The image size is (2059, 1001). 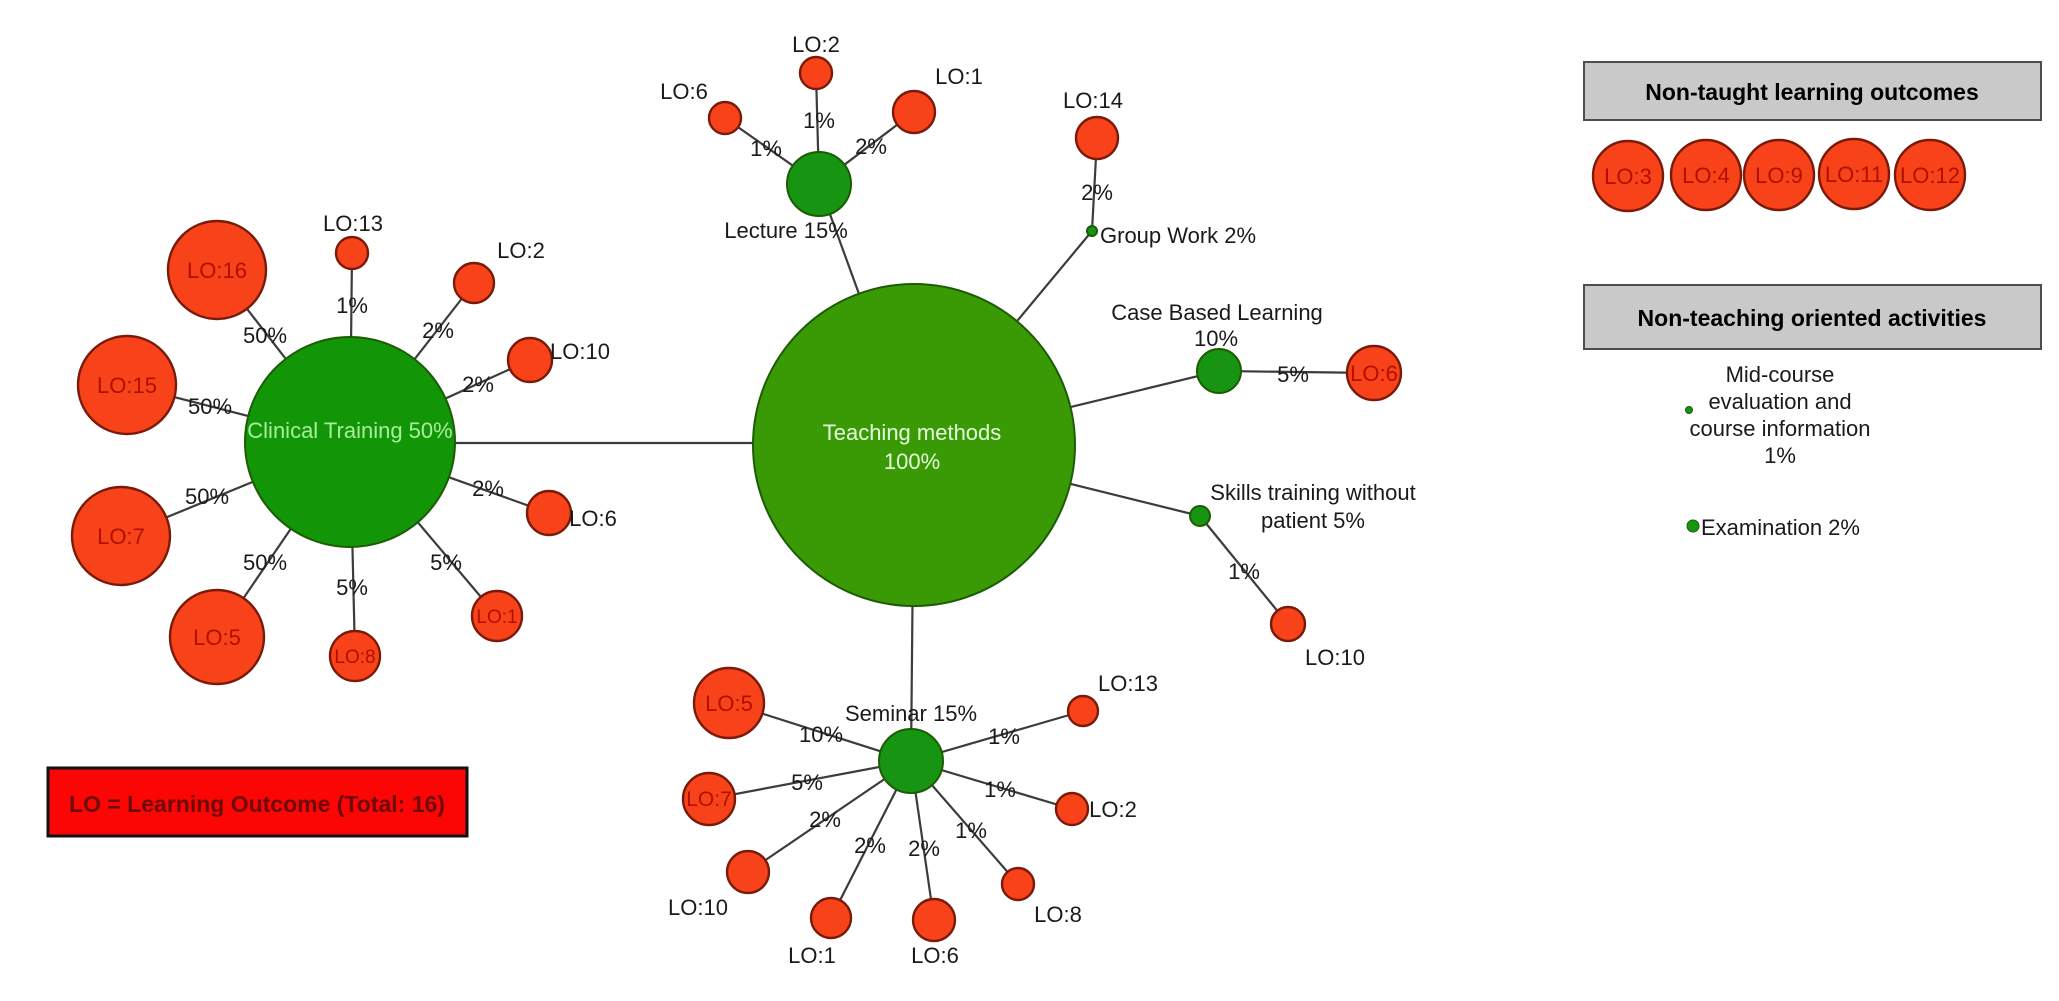 What do you see at coordinates (1313, 520) in the screenshot?
I see `svg-text: patient 5%` at bounding box center [1313, 520].